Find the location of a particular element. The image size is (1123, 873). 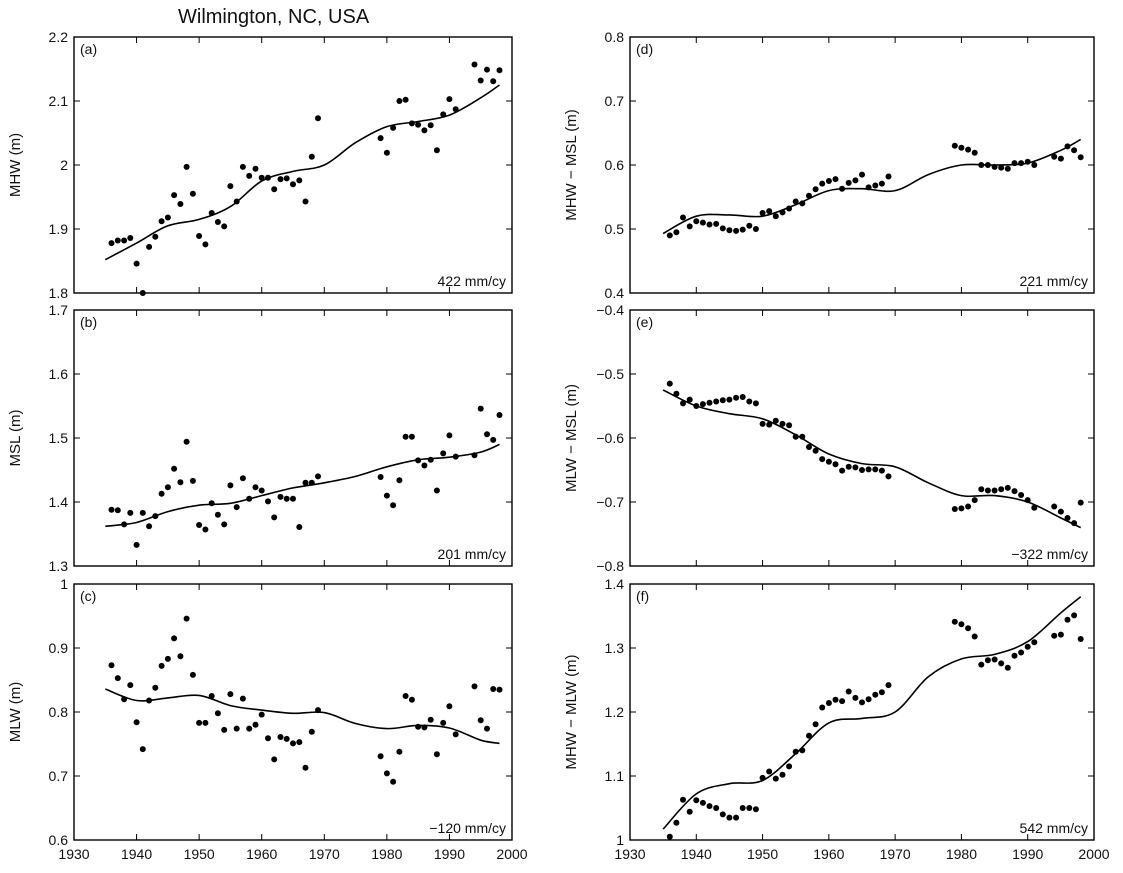

x-tick-label: 2000 is located at coordinates (511, 854).